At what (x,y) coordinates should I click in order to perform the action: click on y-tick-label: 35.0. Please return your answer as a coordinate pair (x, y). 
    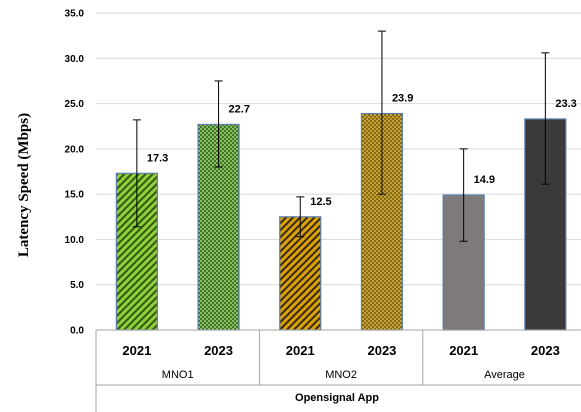
    Looking at the image, I should click on (75, 14).